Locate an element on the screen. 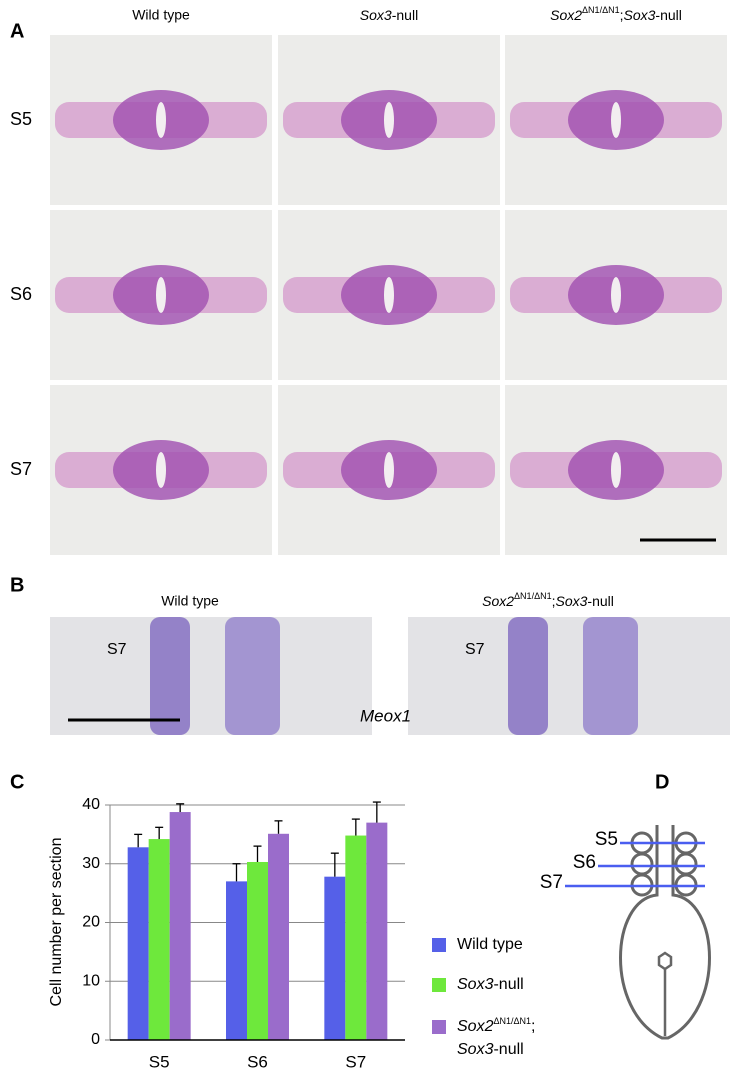 The image size is (740, 1085). legend-label: Sox2ΔN1/ΔN1; Sox3-null is located at coordinates (496, 1037).